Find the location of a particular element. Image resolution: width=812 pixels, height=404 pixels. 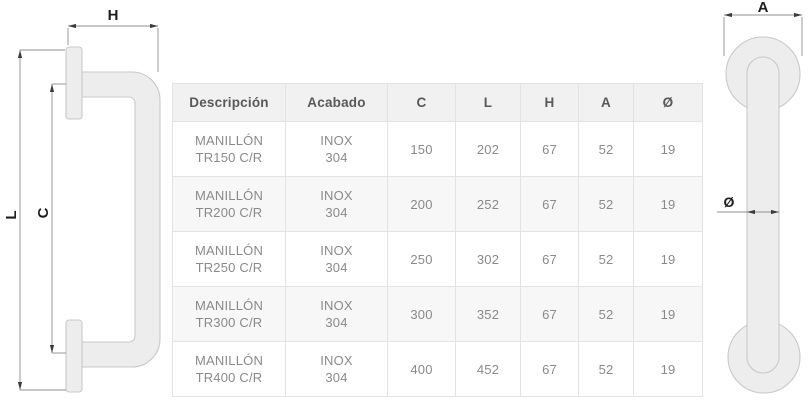

cell-descripcion: MANILLÓN TR300 C/R is located at coordinates (229, 314).